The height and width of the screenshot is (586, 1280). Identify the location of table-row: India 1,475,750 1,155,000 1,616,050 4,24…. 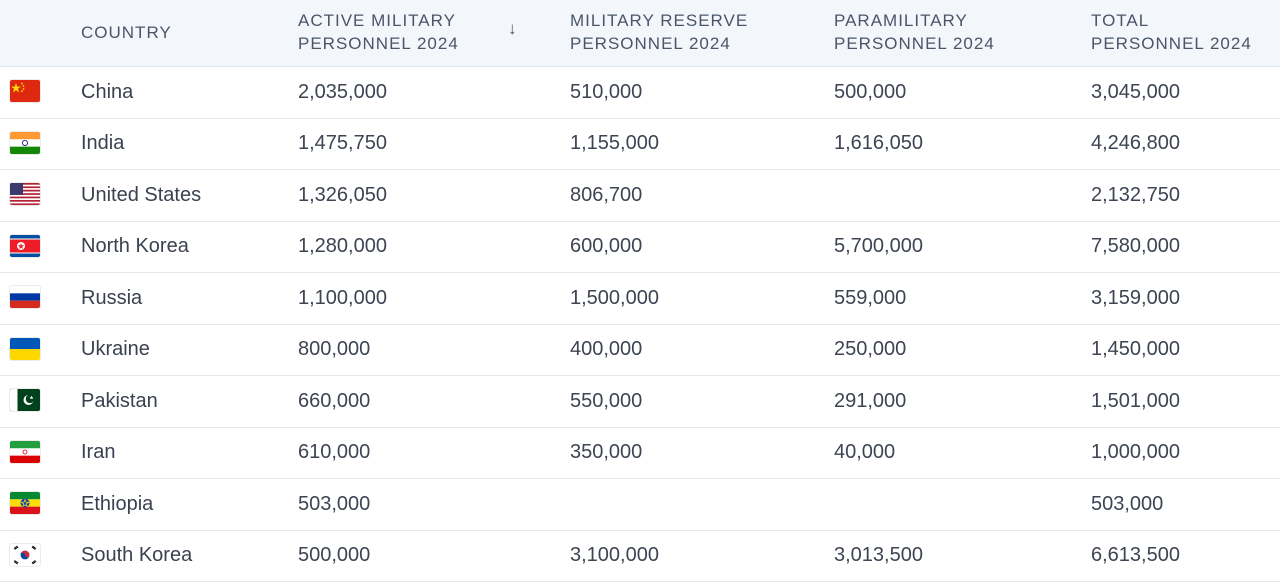
(640, 144).